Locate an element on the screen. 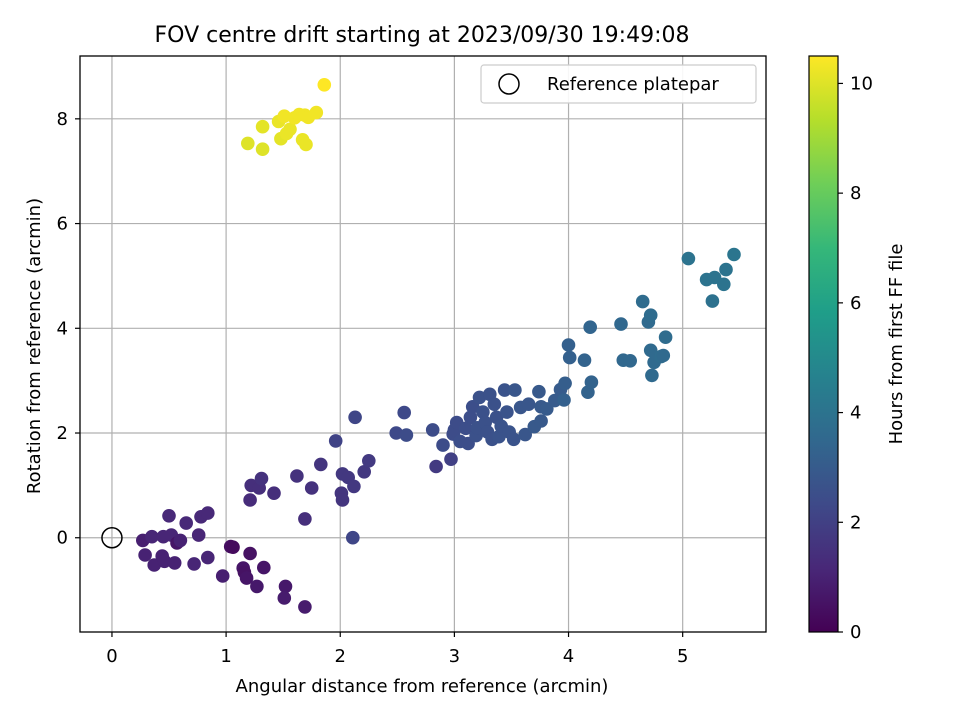 The image size is (960, 724). x-tick-label: 4 is located at coordinates (568, 656).